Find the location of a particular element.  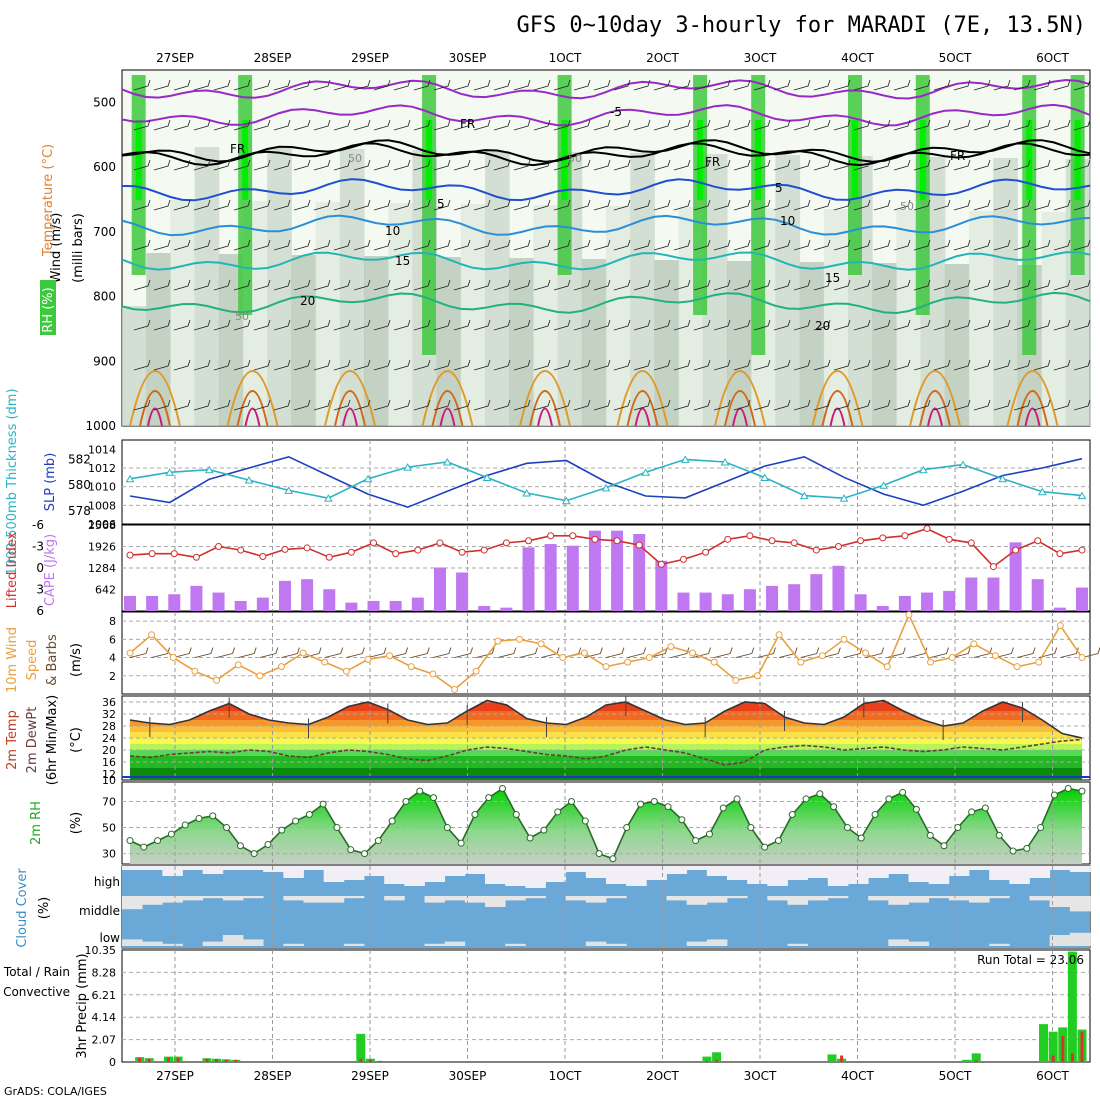

isotherm-line is located at coordinates (606, 151).